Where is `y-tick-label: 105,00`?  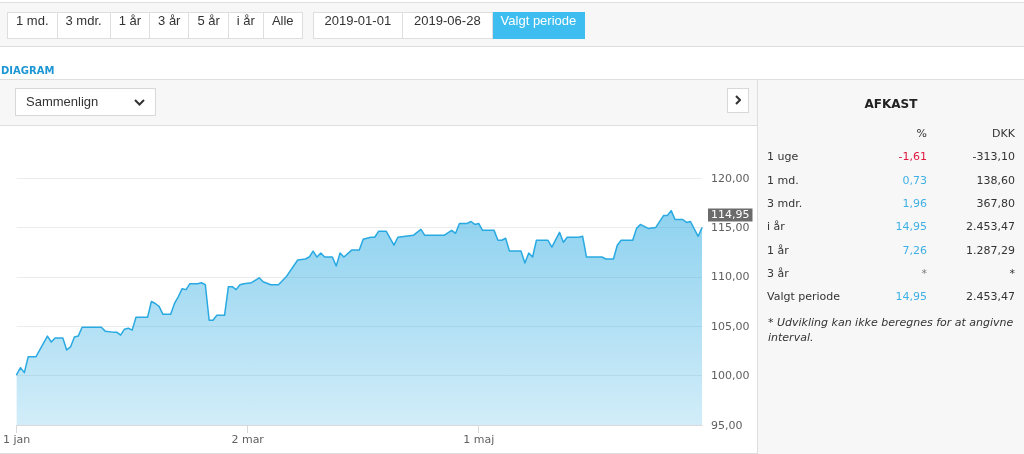
y-tick-label: 105,00 is located at coordinates (730, 326).